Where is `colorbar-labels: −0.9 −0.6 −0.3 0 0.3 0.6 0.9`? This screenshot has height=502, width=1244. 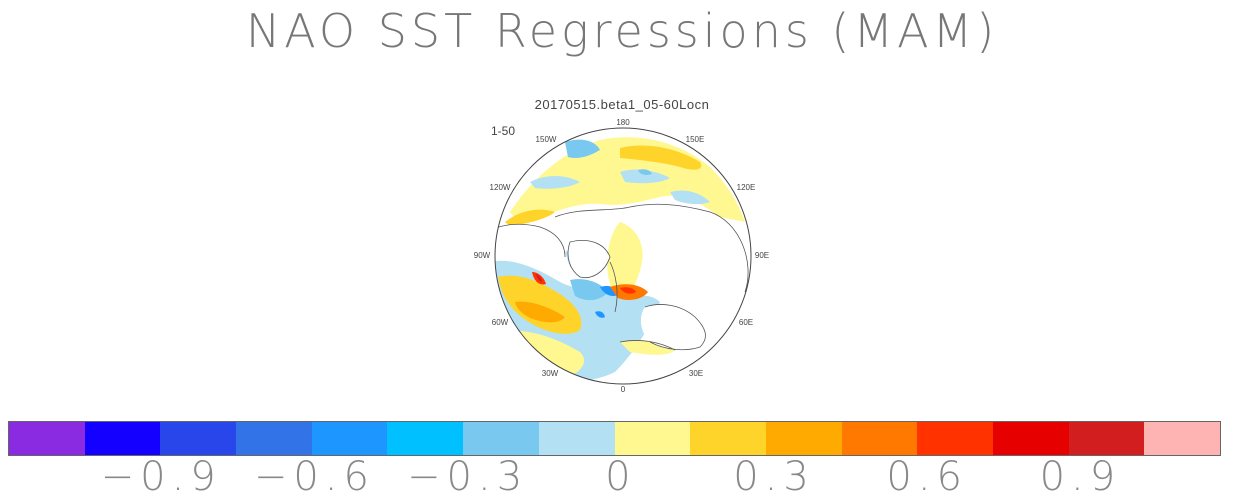
colorbar-labels: −0.9 −0.6 −0.3 0 0.3 0.6 0.9 is located at coordinates (622, 478).